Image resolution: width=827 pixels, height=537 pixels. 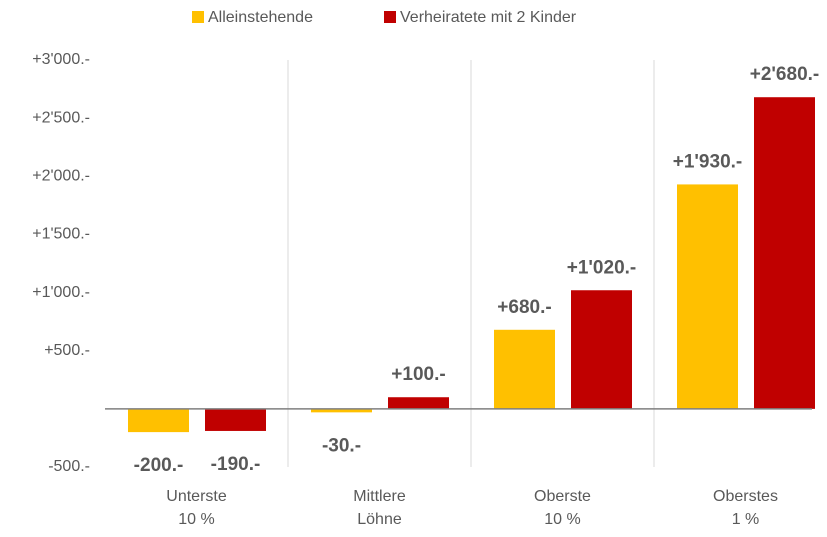 I want to click on x-tick-label: Oberste, so click(x=562, y=496).